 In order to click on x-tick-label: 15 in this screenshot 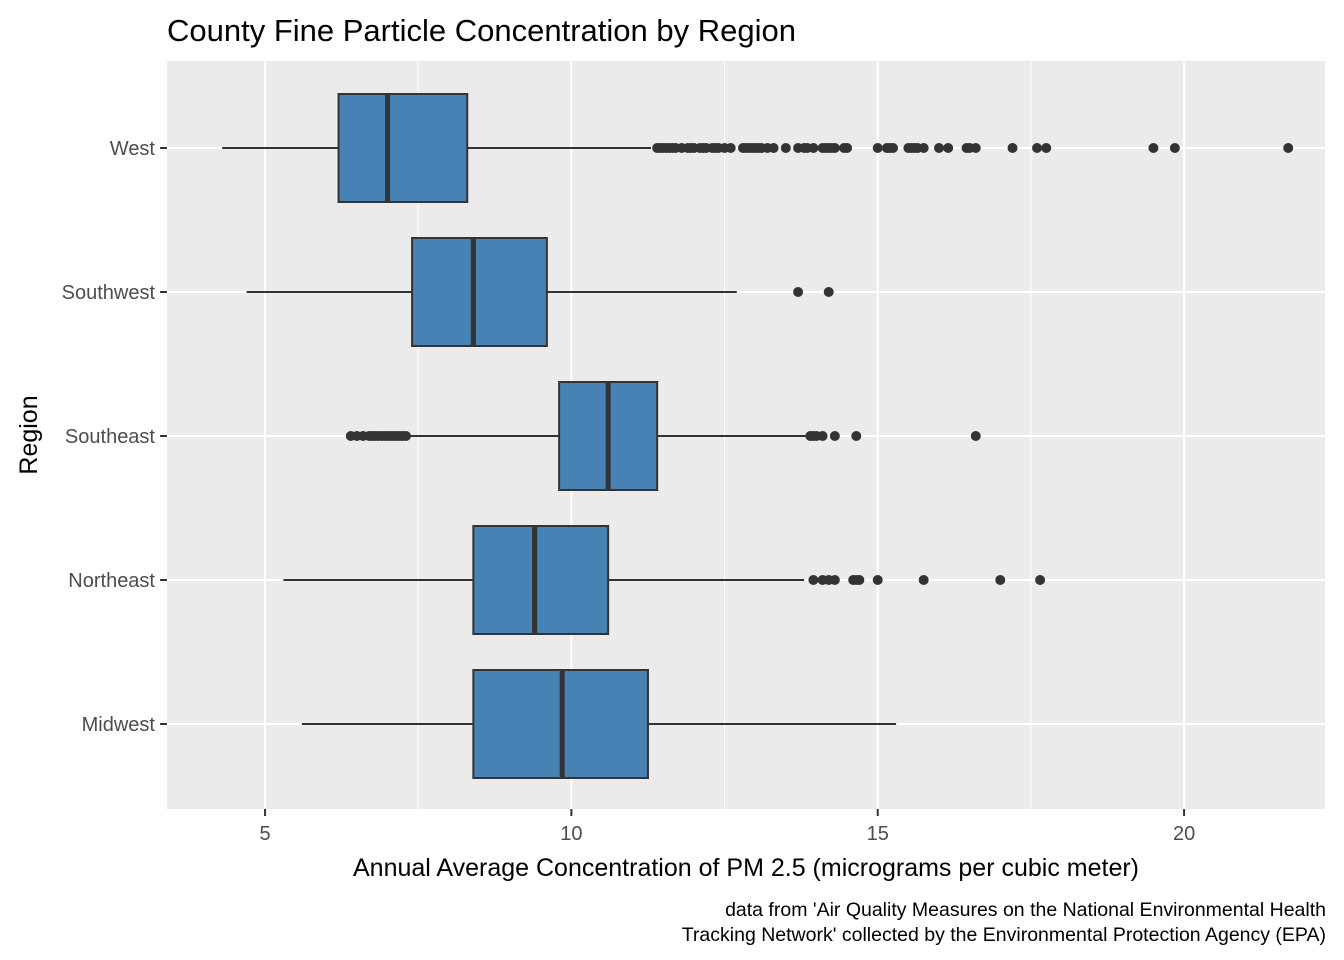, I will do `click(878, 834)`.